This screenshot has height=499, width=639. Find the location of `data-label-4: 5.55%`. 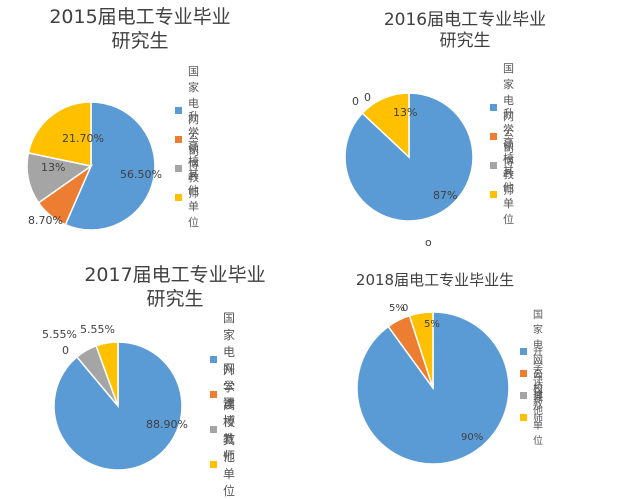

data-label-4: 5.55% is located at coordinates (97, 329).